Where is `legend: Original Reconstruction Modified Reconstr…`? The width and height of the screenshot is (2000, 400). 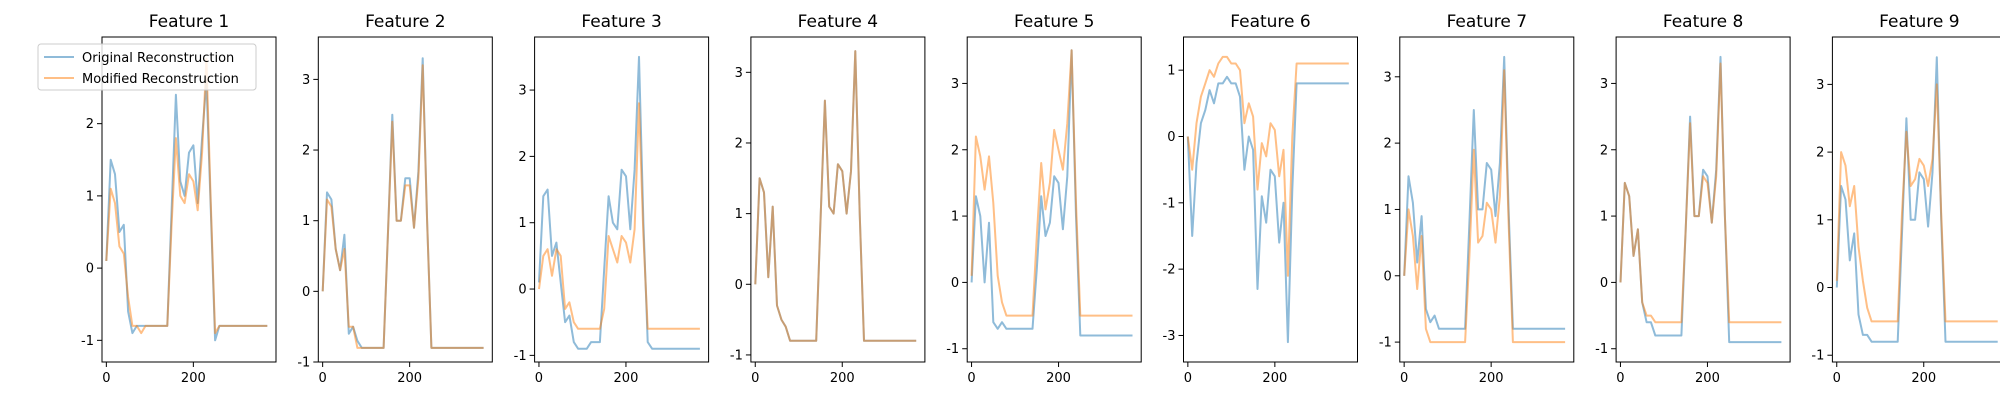 legend: Original Reconstruction Modified Reconstr… is located at coordinates (147, 67).